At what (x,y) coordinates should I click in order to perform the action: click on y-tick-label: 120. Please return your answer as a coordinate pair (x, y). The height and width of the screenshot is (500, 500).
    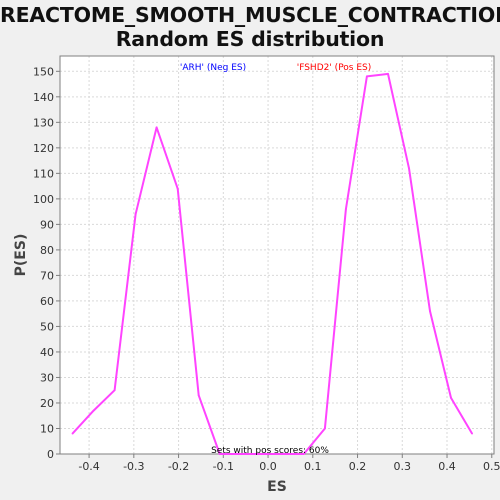
    Looking at the image, I should click on (43, 148).